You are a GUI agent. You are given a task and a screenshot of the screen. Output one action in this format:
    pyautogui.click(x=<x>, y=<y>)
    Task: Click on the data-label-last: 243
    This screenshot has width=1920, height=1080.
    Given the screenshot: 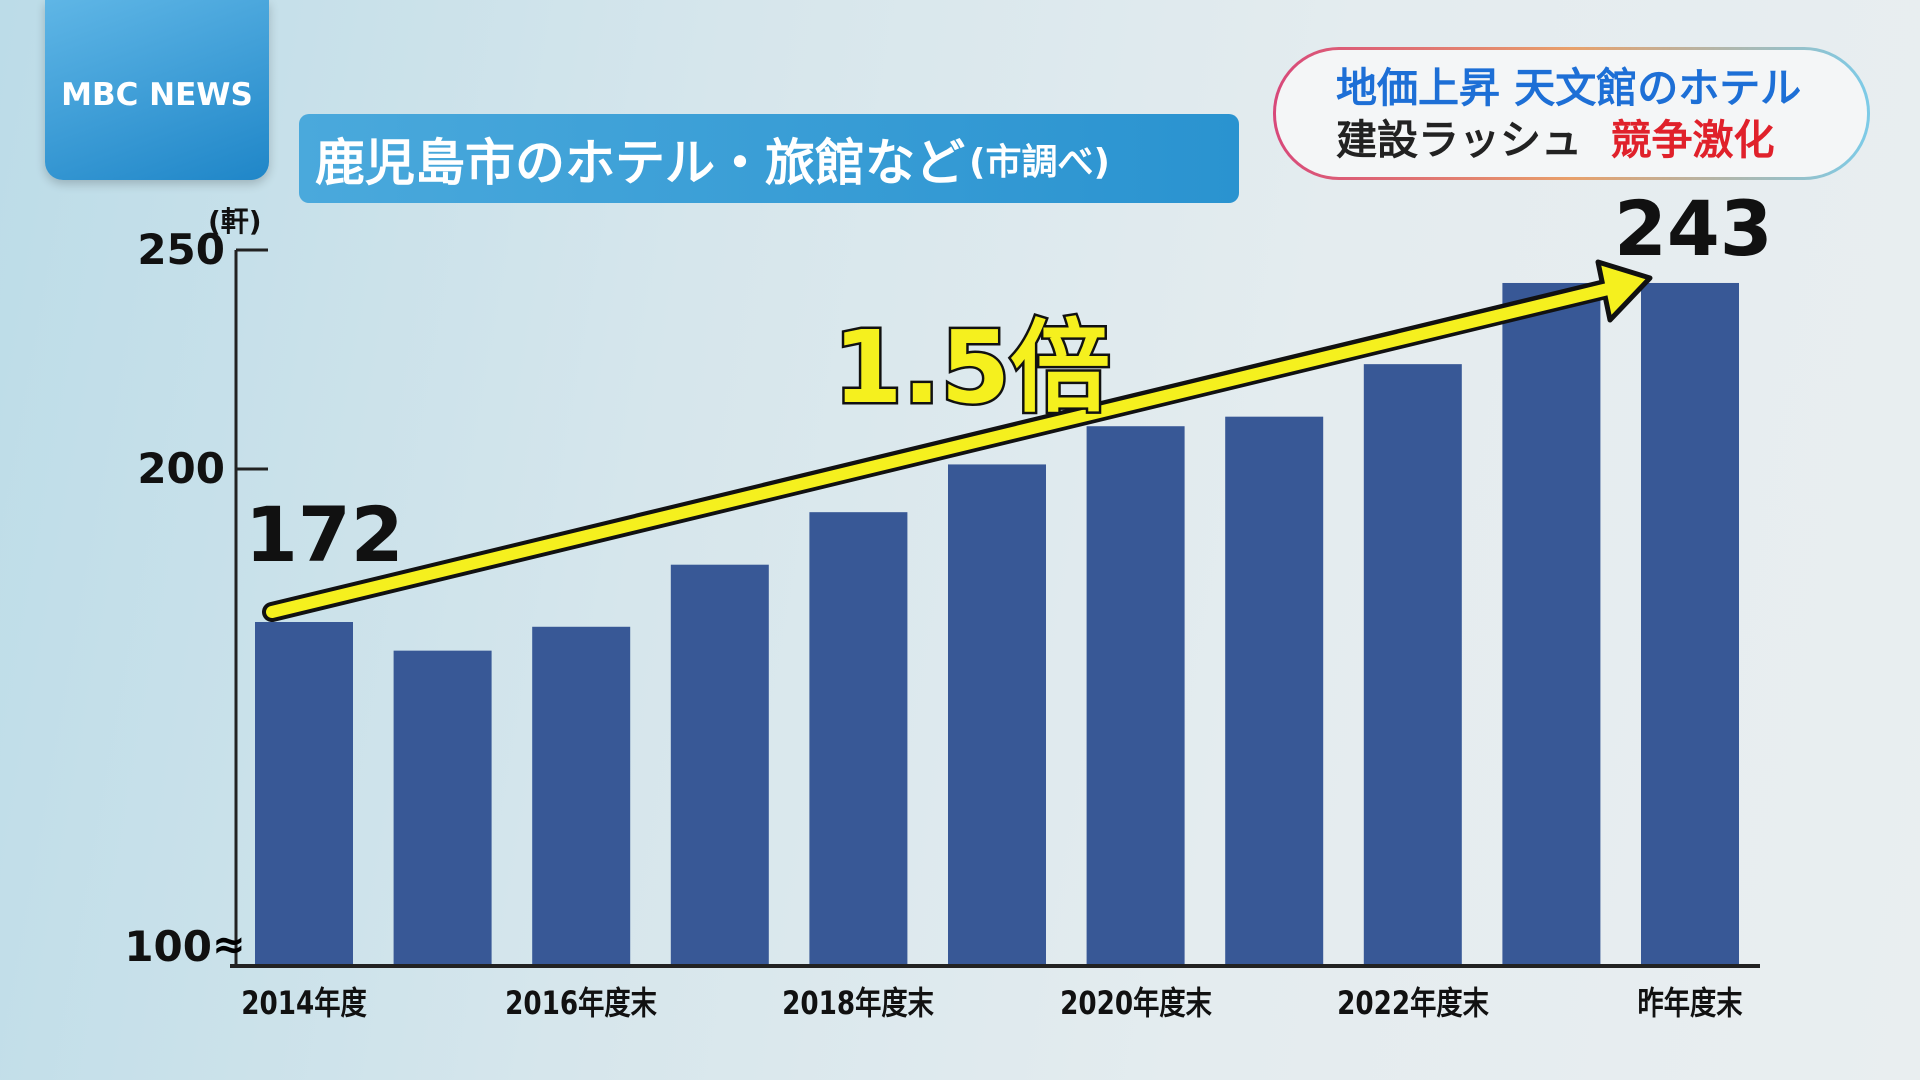 What is the action you would take?
    pyautogui.click(x=1693, y=228)
    